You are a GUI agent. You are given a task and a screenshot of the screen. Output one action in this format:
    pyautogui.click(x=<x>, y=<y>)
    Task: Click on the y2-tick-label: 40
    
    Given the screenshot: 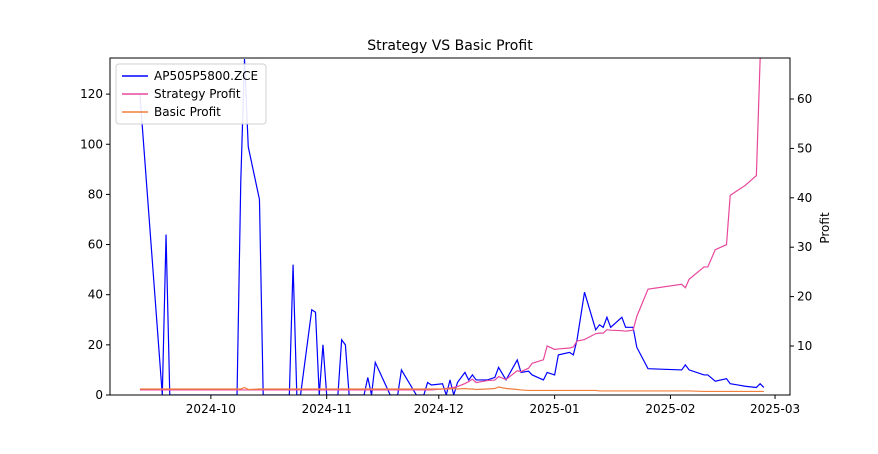 What is the action you would take?
    pyautogui.click(x=804, y=198)
    